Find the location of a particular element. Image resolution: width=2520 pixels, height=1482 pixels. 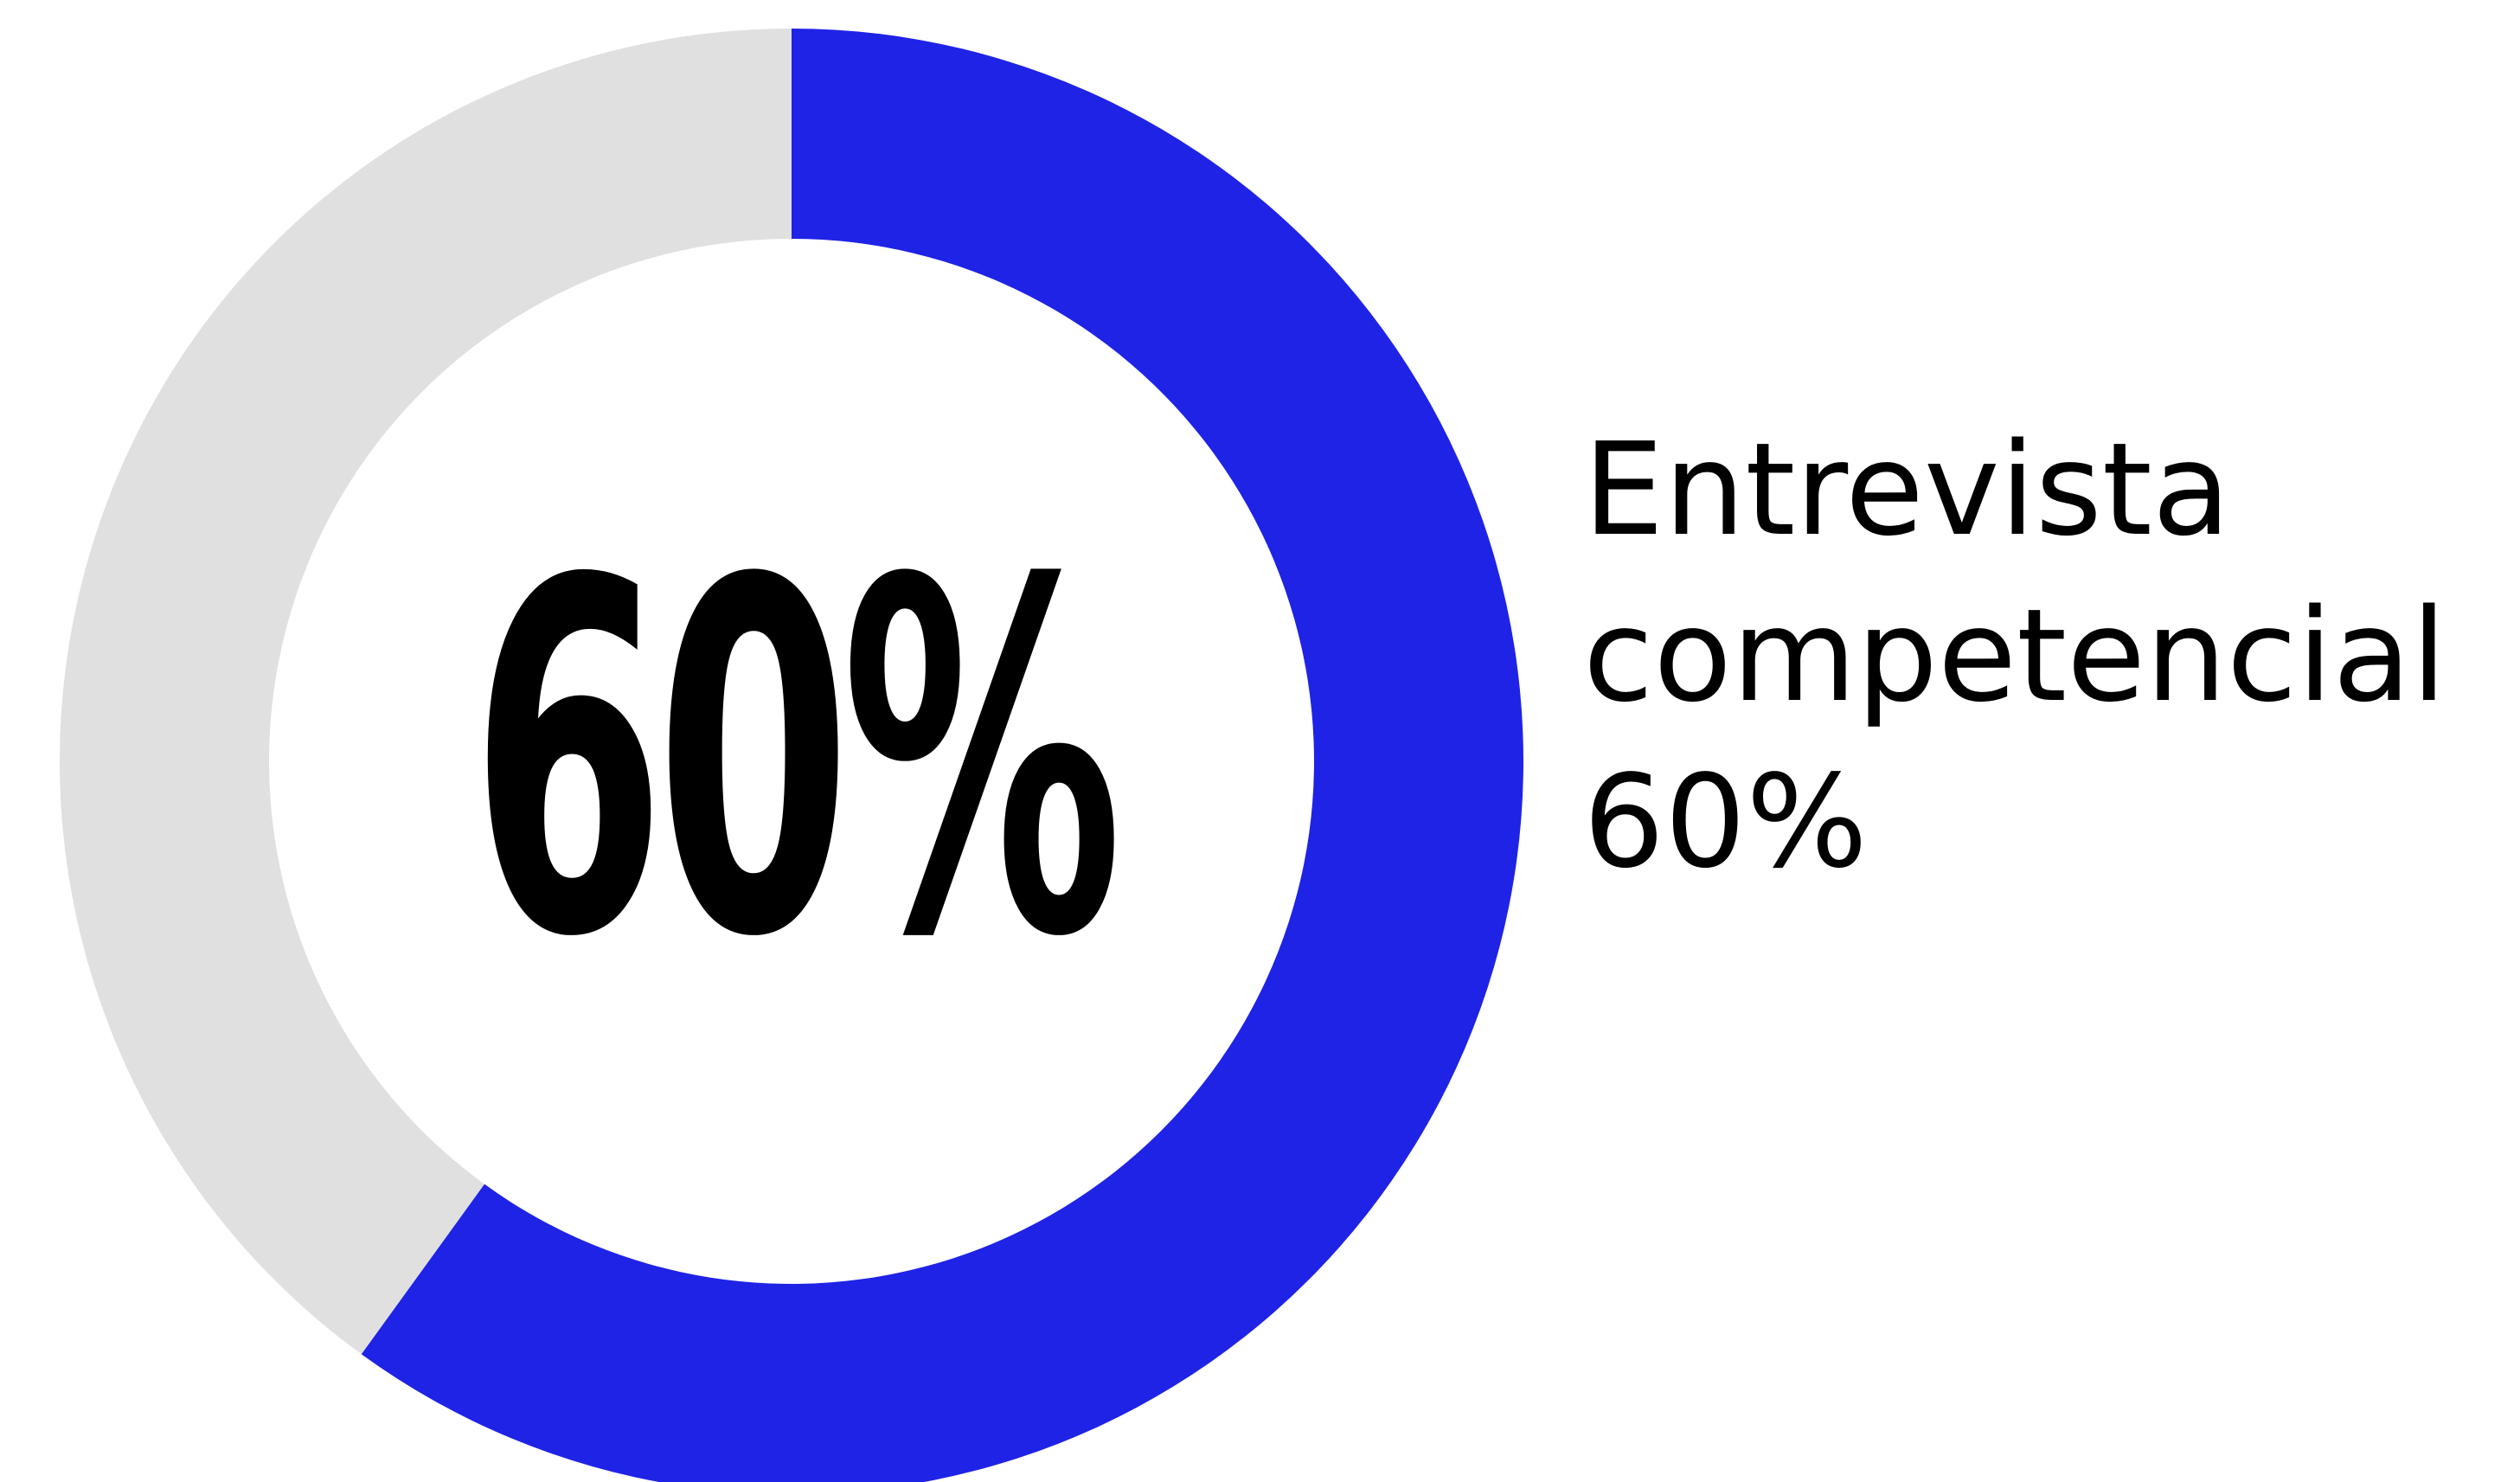

legend-value: 60% is located at coordinates (1725, 821).